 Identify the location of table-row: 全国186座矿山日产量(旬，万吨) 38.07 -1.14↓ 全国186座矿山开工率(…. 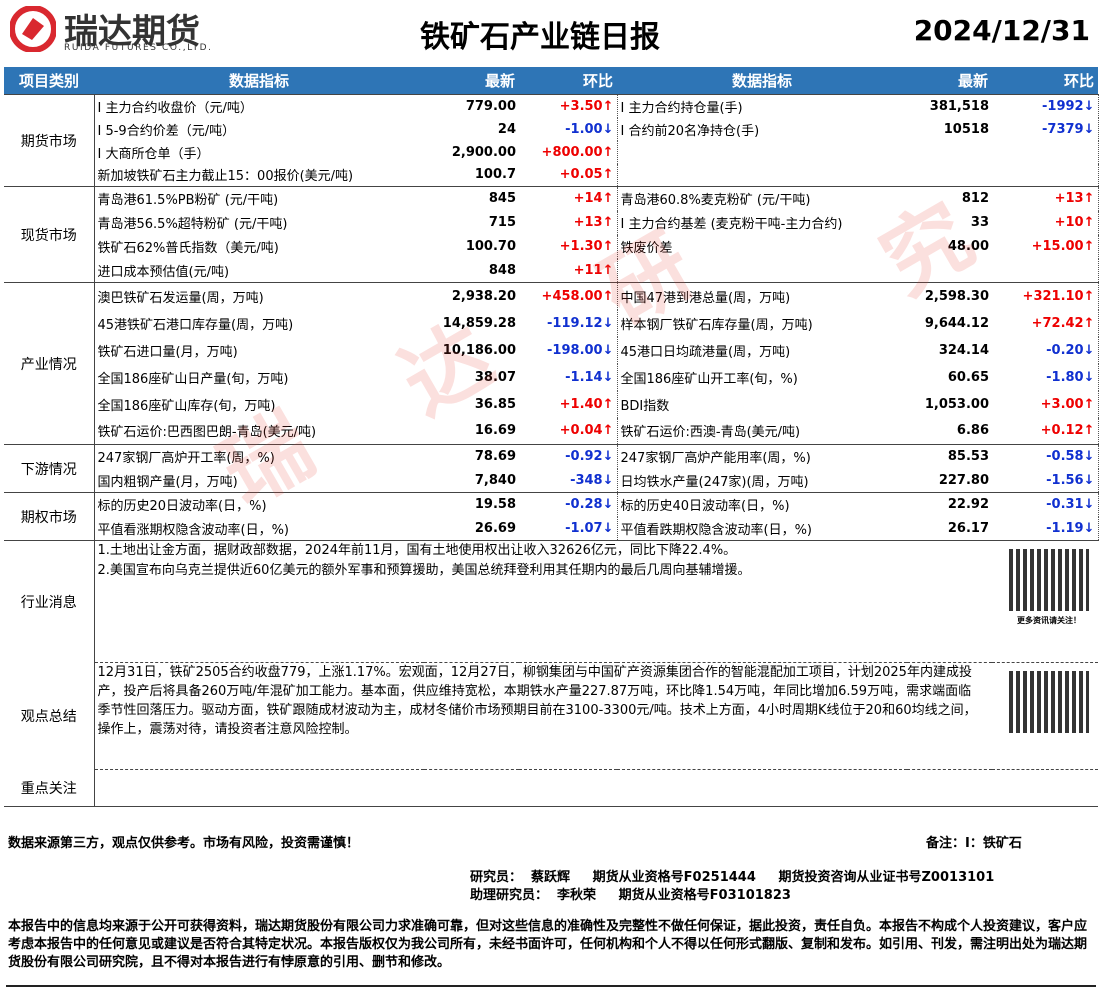
(551, 377).